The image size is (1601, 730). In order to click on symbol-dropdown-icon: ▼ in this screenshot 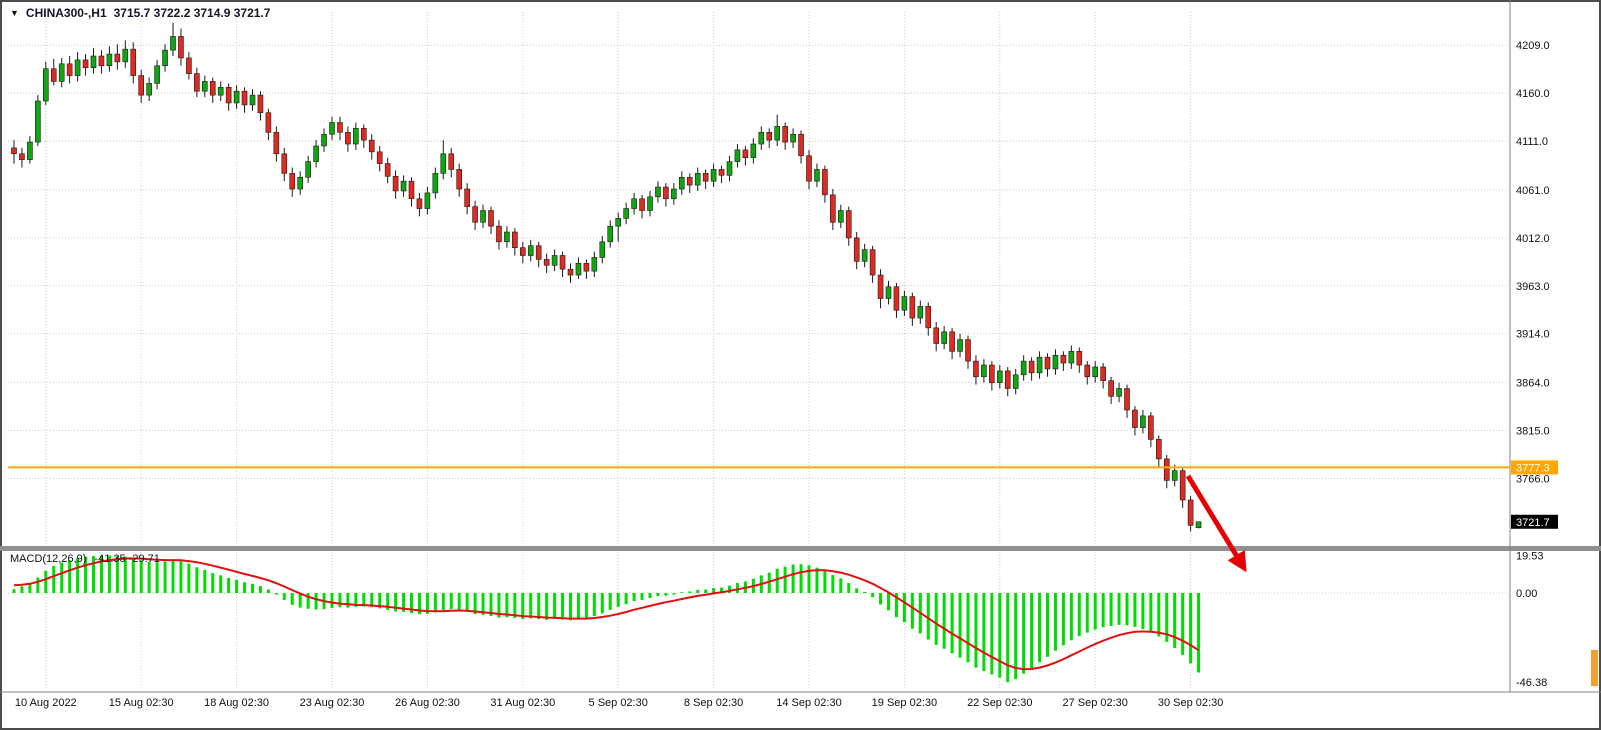, I will do `click(14, 12)`.